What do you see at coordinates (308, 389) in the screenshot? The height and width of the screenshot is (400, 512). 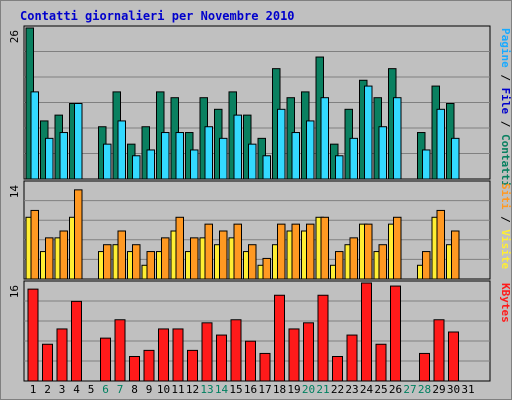 I see `x-tick-label-20: 20` at bounding box center [308, 389].